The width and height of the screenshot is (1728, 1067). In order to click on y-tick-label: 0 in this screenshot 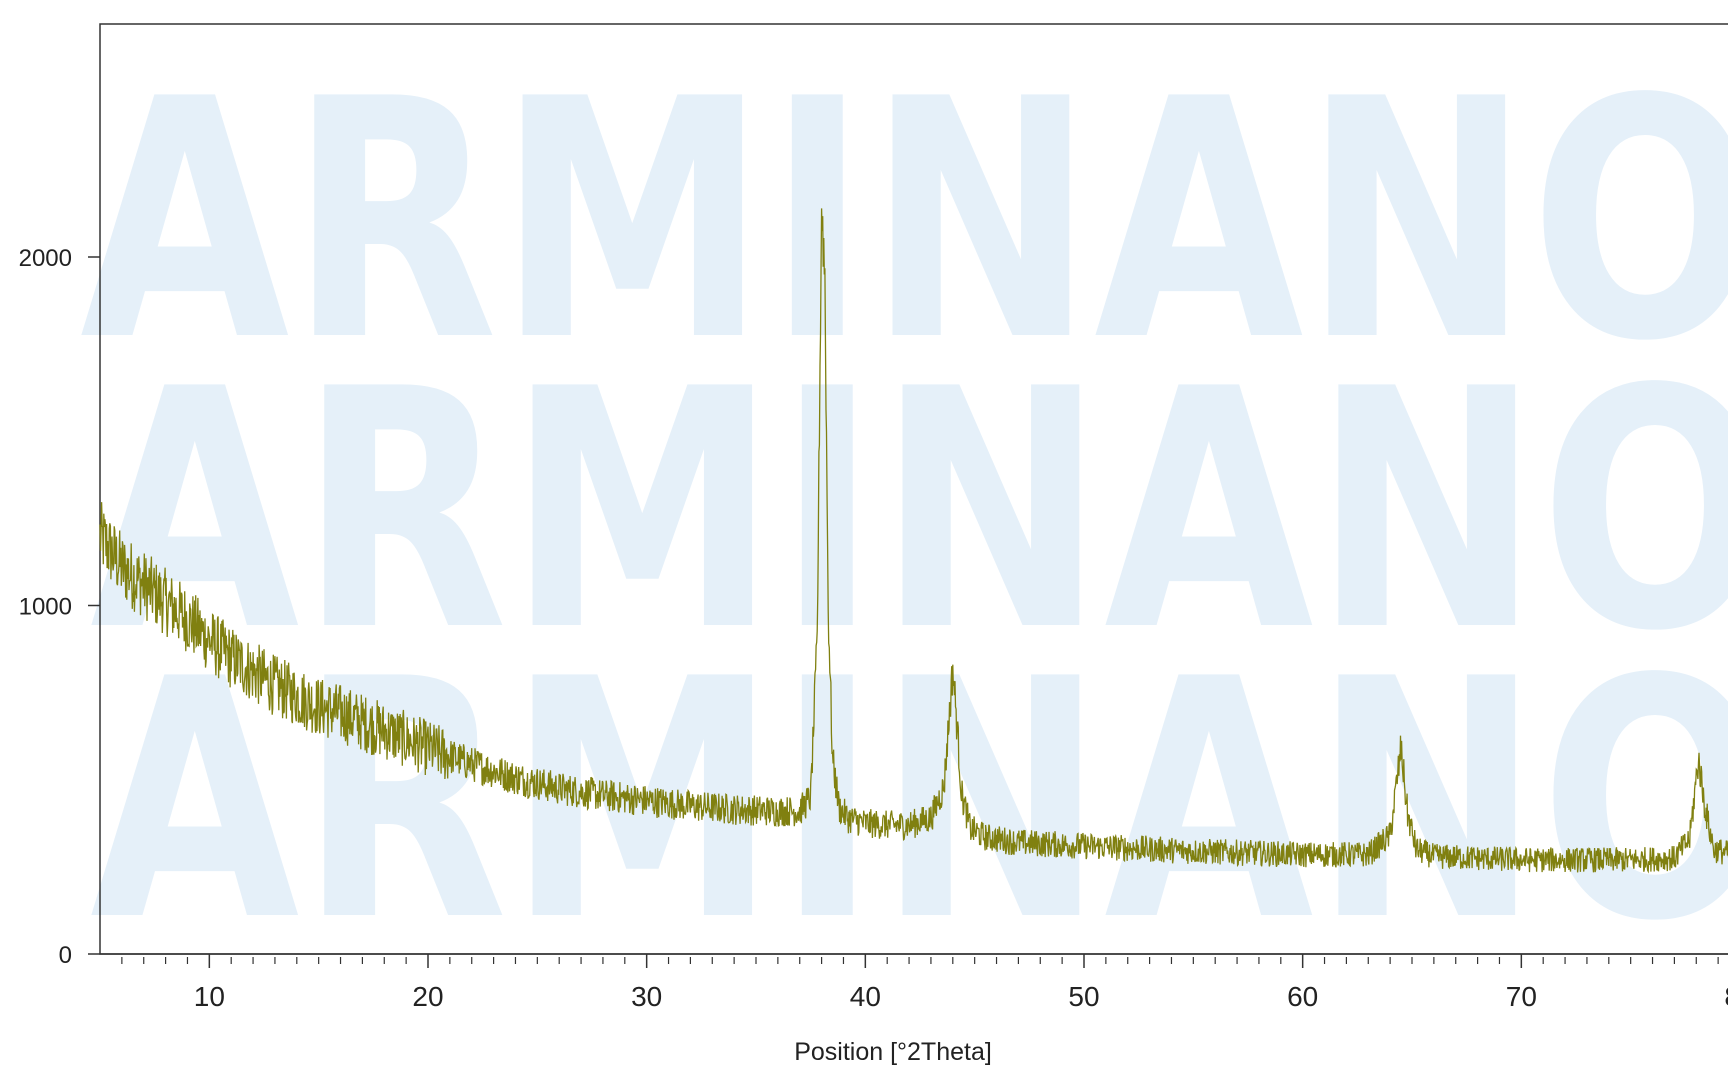, I will do `click(65, 955)`.